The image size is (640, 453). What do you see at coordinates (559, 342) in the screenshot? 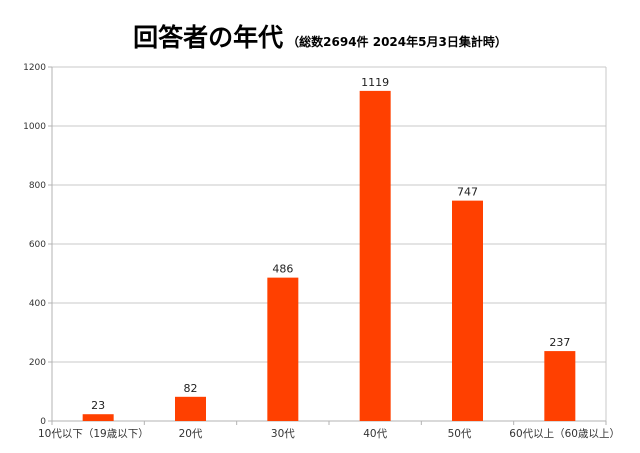
I see `data-label: 237` at bounding box center [559, 342].